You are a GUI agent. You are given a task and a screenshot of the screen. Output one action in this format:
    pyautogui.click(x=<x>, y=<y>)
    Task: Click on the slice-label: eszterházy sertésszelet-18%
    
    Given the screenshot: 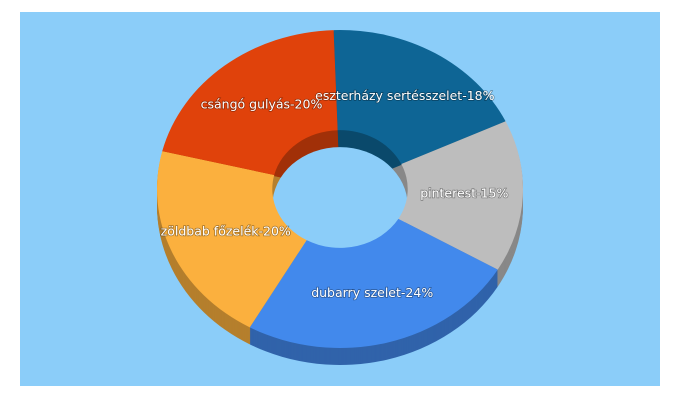 What is the action you would take?
    pyautogui.click(x=404, y=95)
    